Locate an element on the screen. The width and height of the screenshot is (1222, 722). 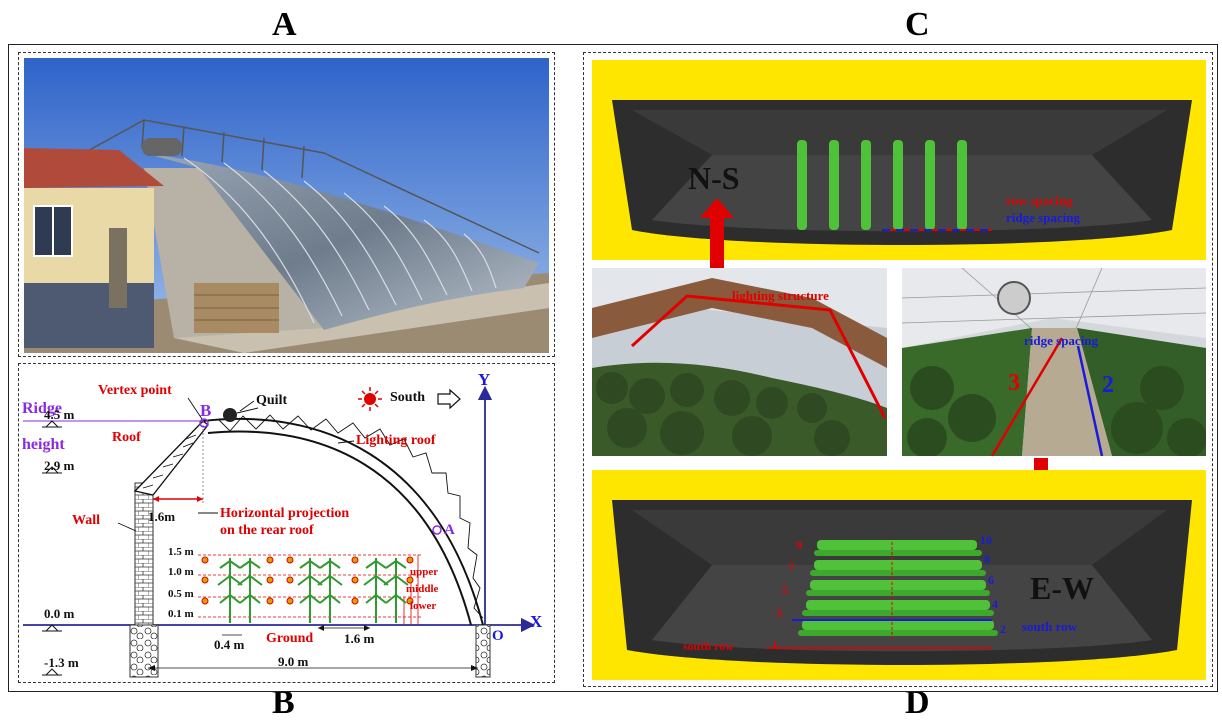
south-foundation is located at coordinates (483, 651).